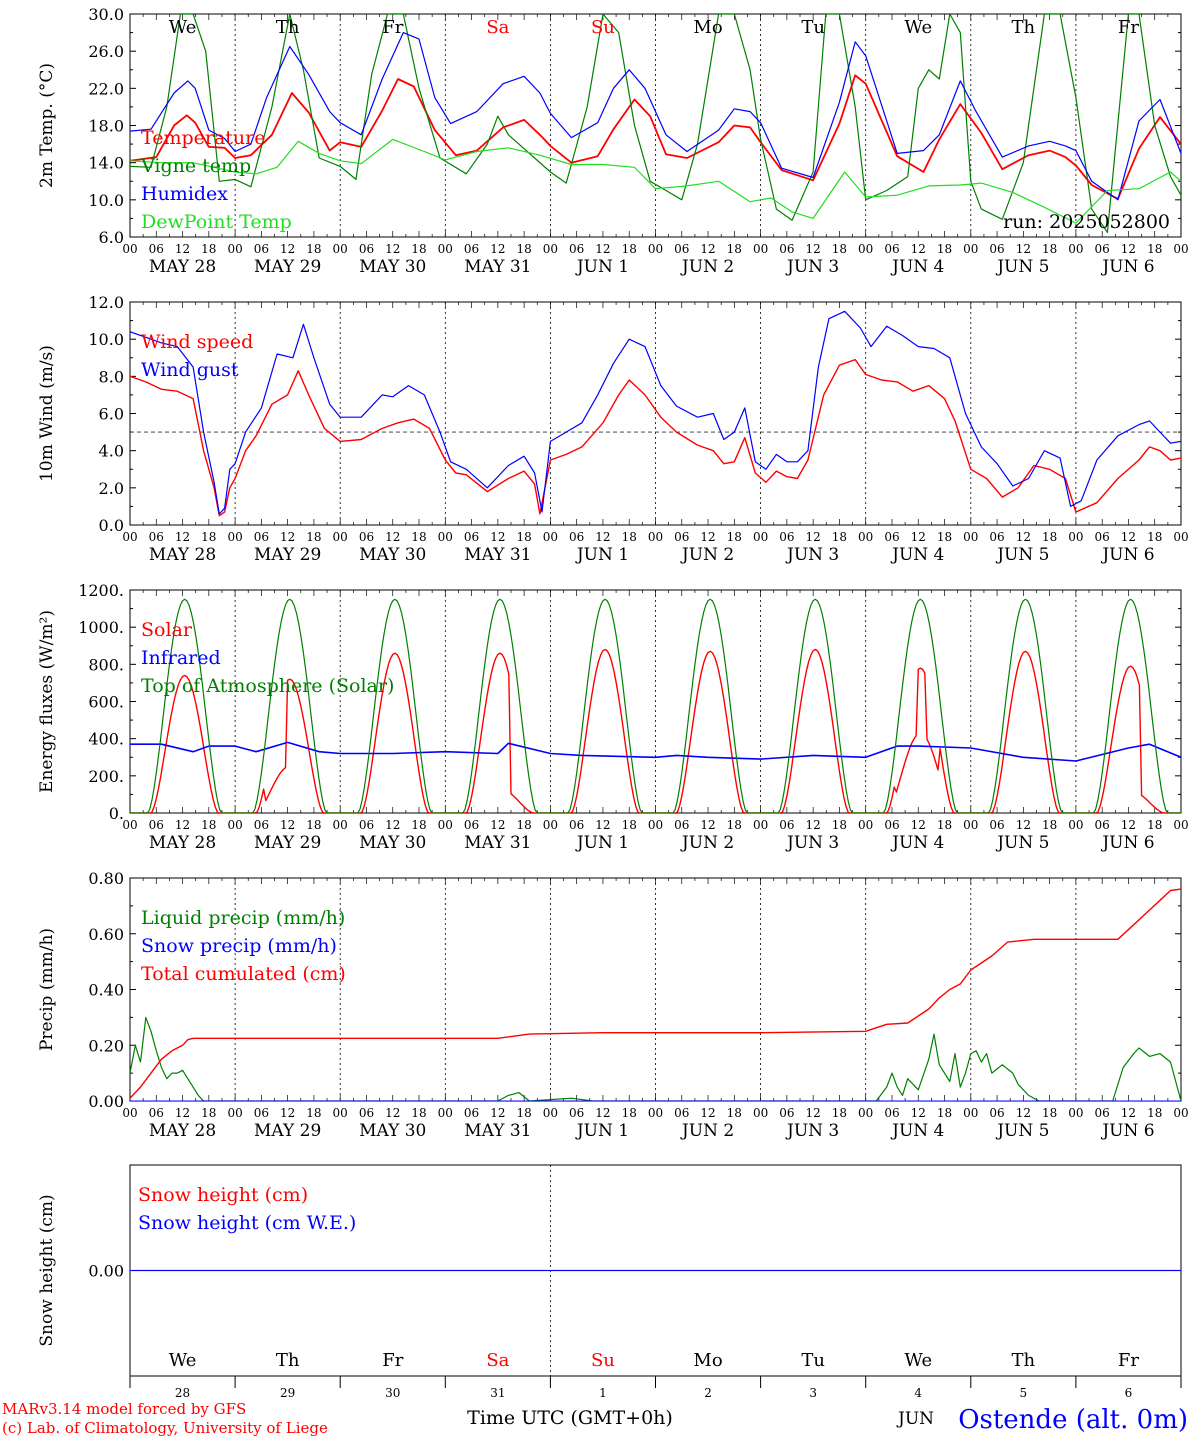  I want to click on weekday-label: Tu, so click(813, 27).